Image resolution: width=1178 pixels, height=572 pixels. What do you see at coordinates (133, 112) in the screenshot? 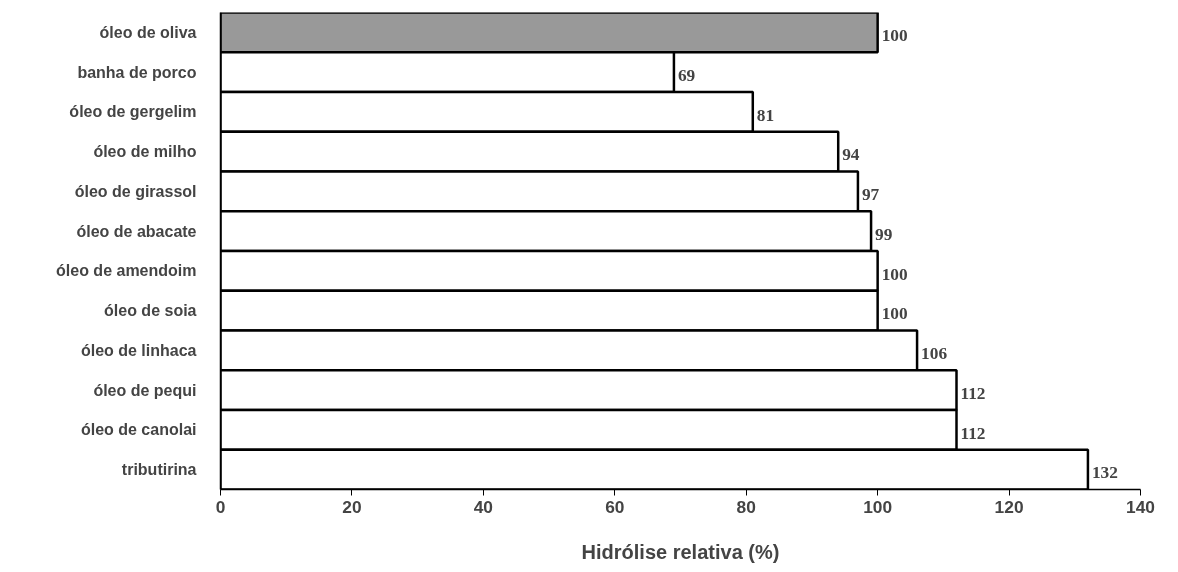
I see `y-tick-label: óleo de gergelim` at bounding box center [133, 112].